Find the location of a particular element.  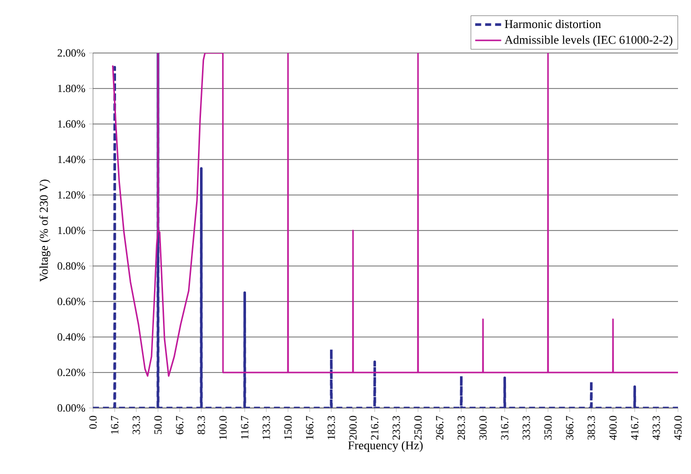

x-tick-label: 16.7 is located at coordinates (114, 425).